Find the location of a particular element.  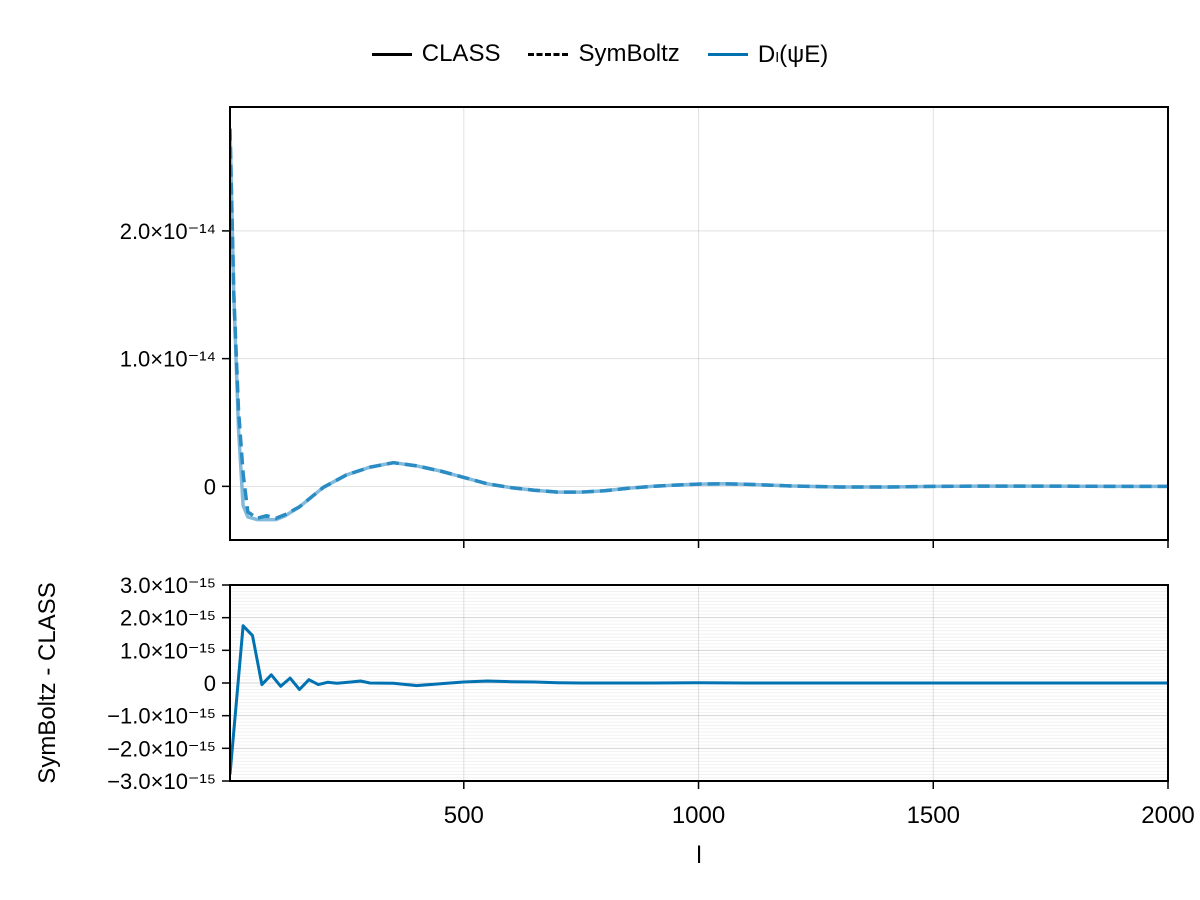

legend-item-symboltz: SymBoltz is located at coordinates (604, 54).